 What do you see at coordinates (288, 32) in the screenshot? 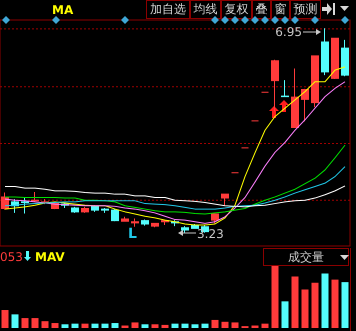
I see `annotation: 6.95` at bounding box center [288, 32].